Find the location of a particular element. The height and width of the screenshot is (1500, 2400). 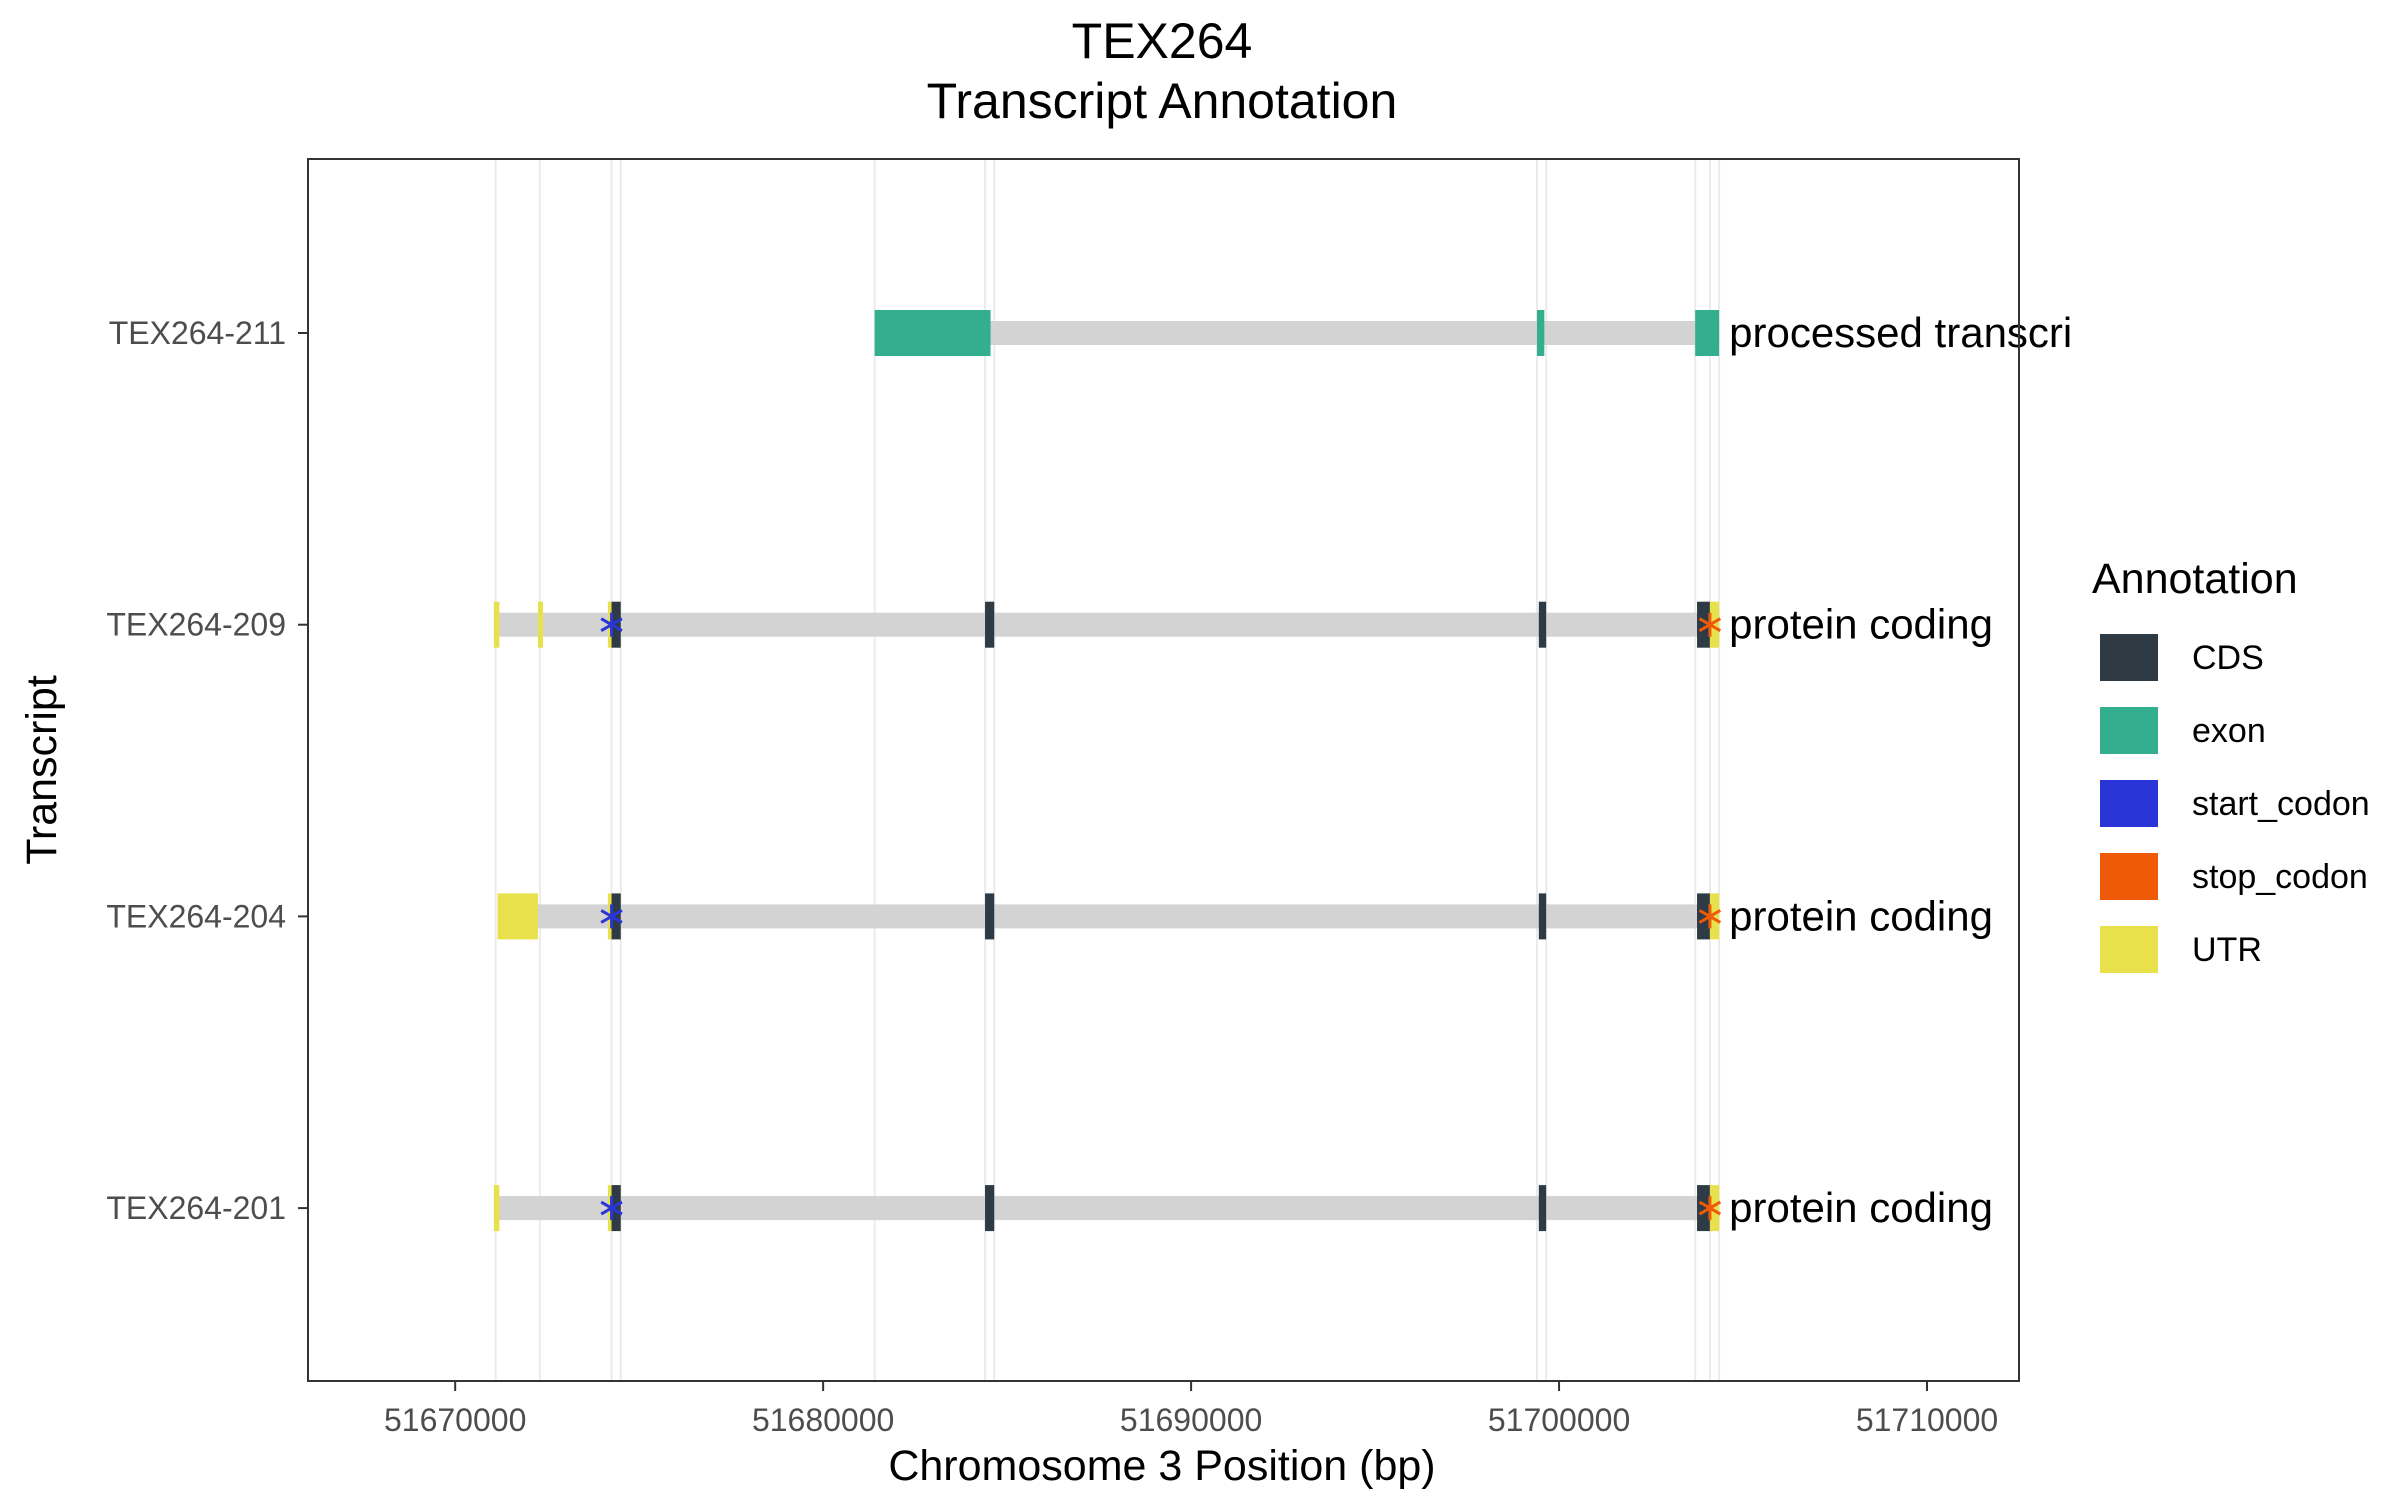

legend-title: Annotation is located at coordinates (2195, 579).